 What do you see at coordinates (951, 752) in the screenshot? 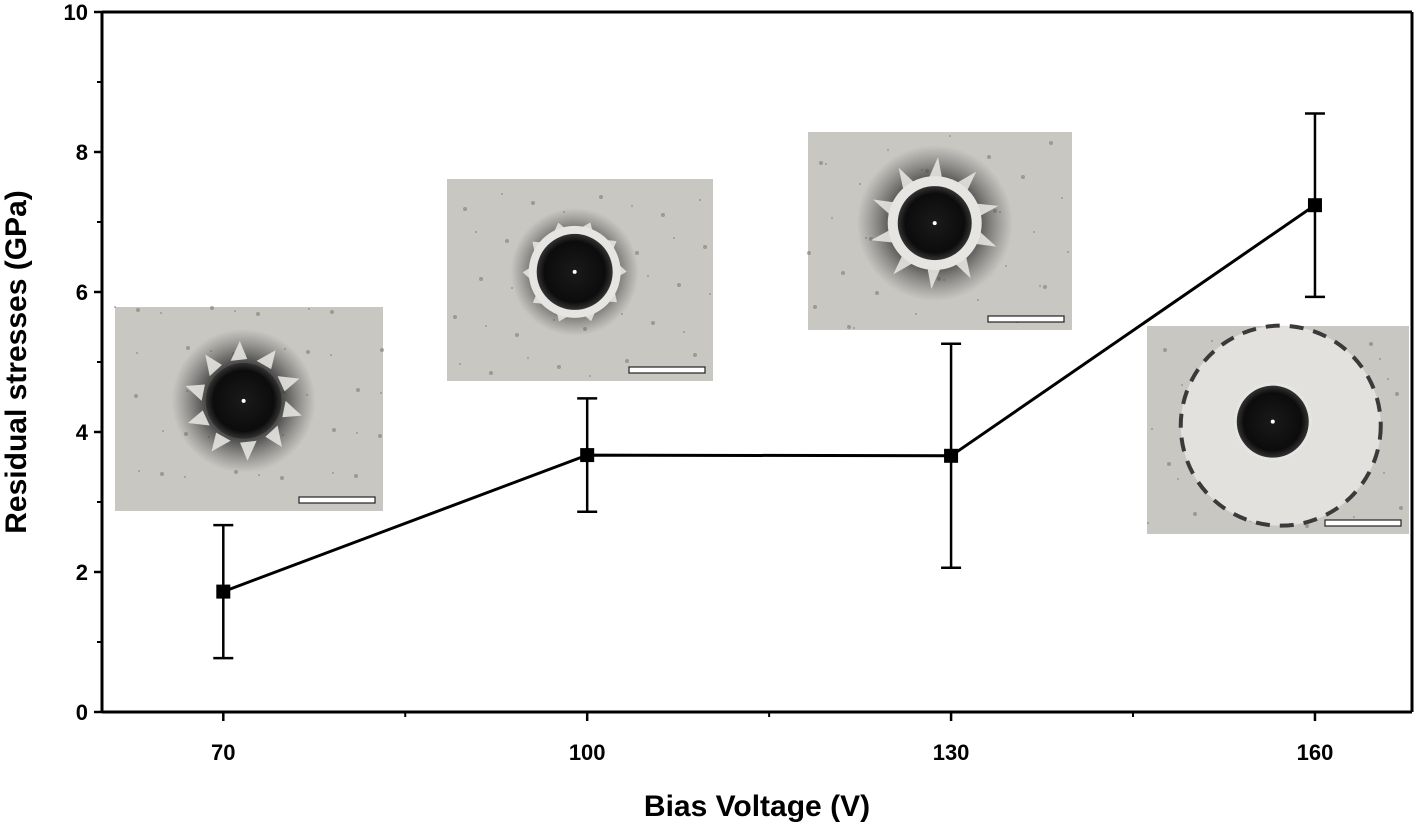
I see `x-tick-label: 130` at bounding box center [951, 752].